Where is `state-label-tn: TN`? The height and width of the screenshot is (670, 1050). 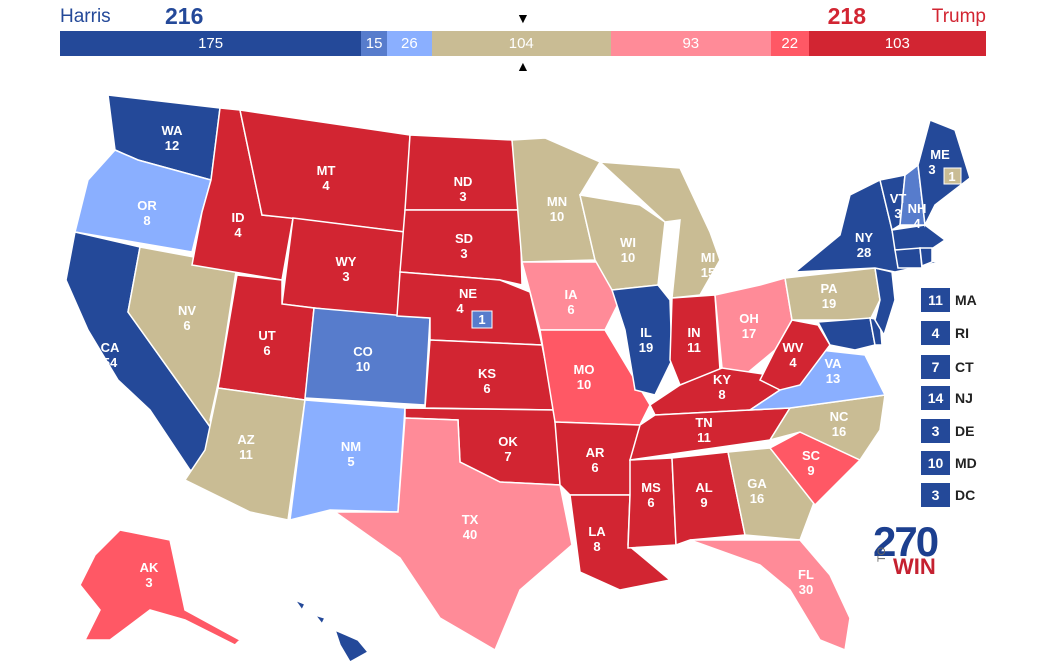 state-label-tn: TN is located at coordinates (703, 422).